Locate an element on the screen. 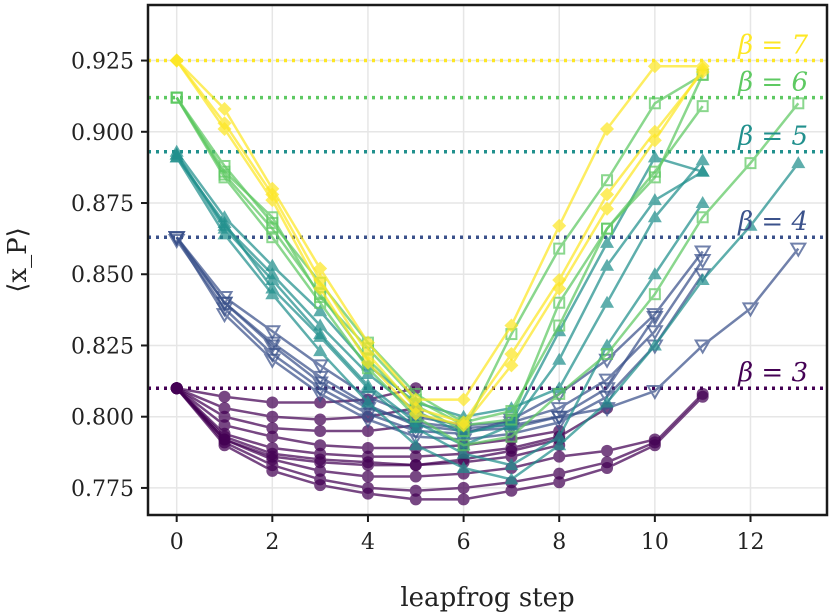 The width and height of the screenshot is (830, 614). reference-label: β = 7 is located at coordinates (772, 46).